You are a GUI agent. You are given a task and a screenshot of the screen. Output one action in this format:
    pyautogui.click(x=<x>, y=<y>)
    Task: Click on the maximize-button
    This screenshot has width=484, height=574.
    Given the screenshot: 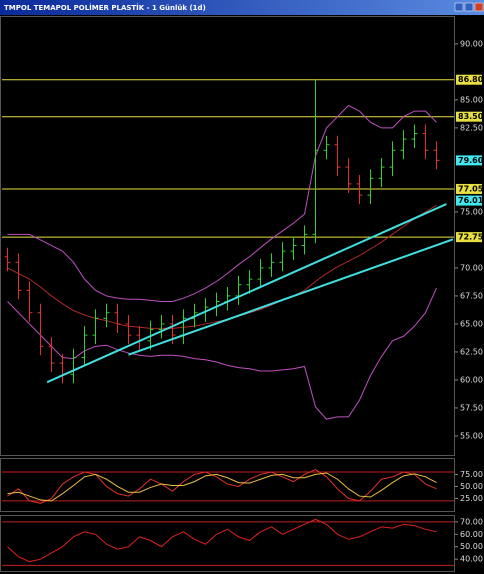 What is the action you would take?
    pyautogui.click(x=469, y=7)
    